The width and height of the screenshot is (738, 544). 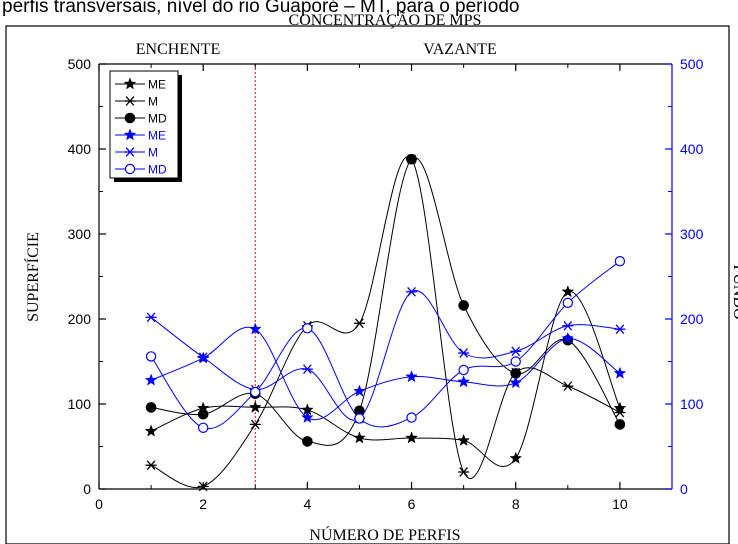 I want to click on x-tick-label: 6, so click(x=412, y=504).